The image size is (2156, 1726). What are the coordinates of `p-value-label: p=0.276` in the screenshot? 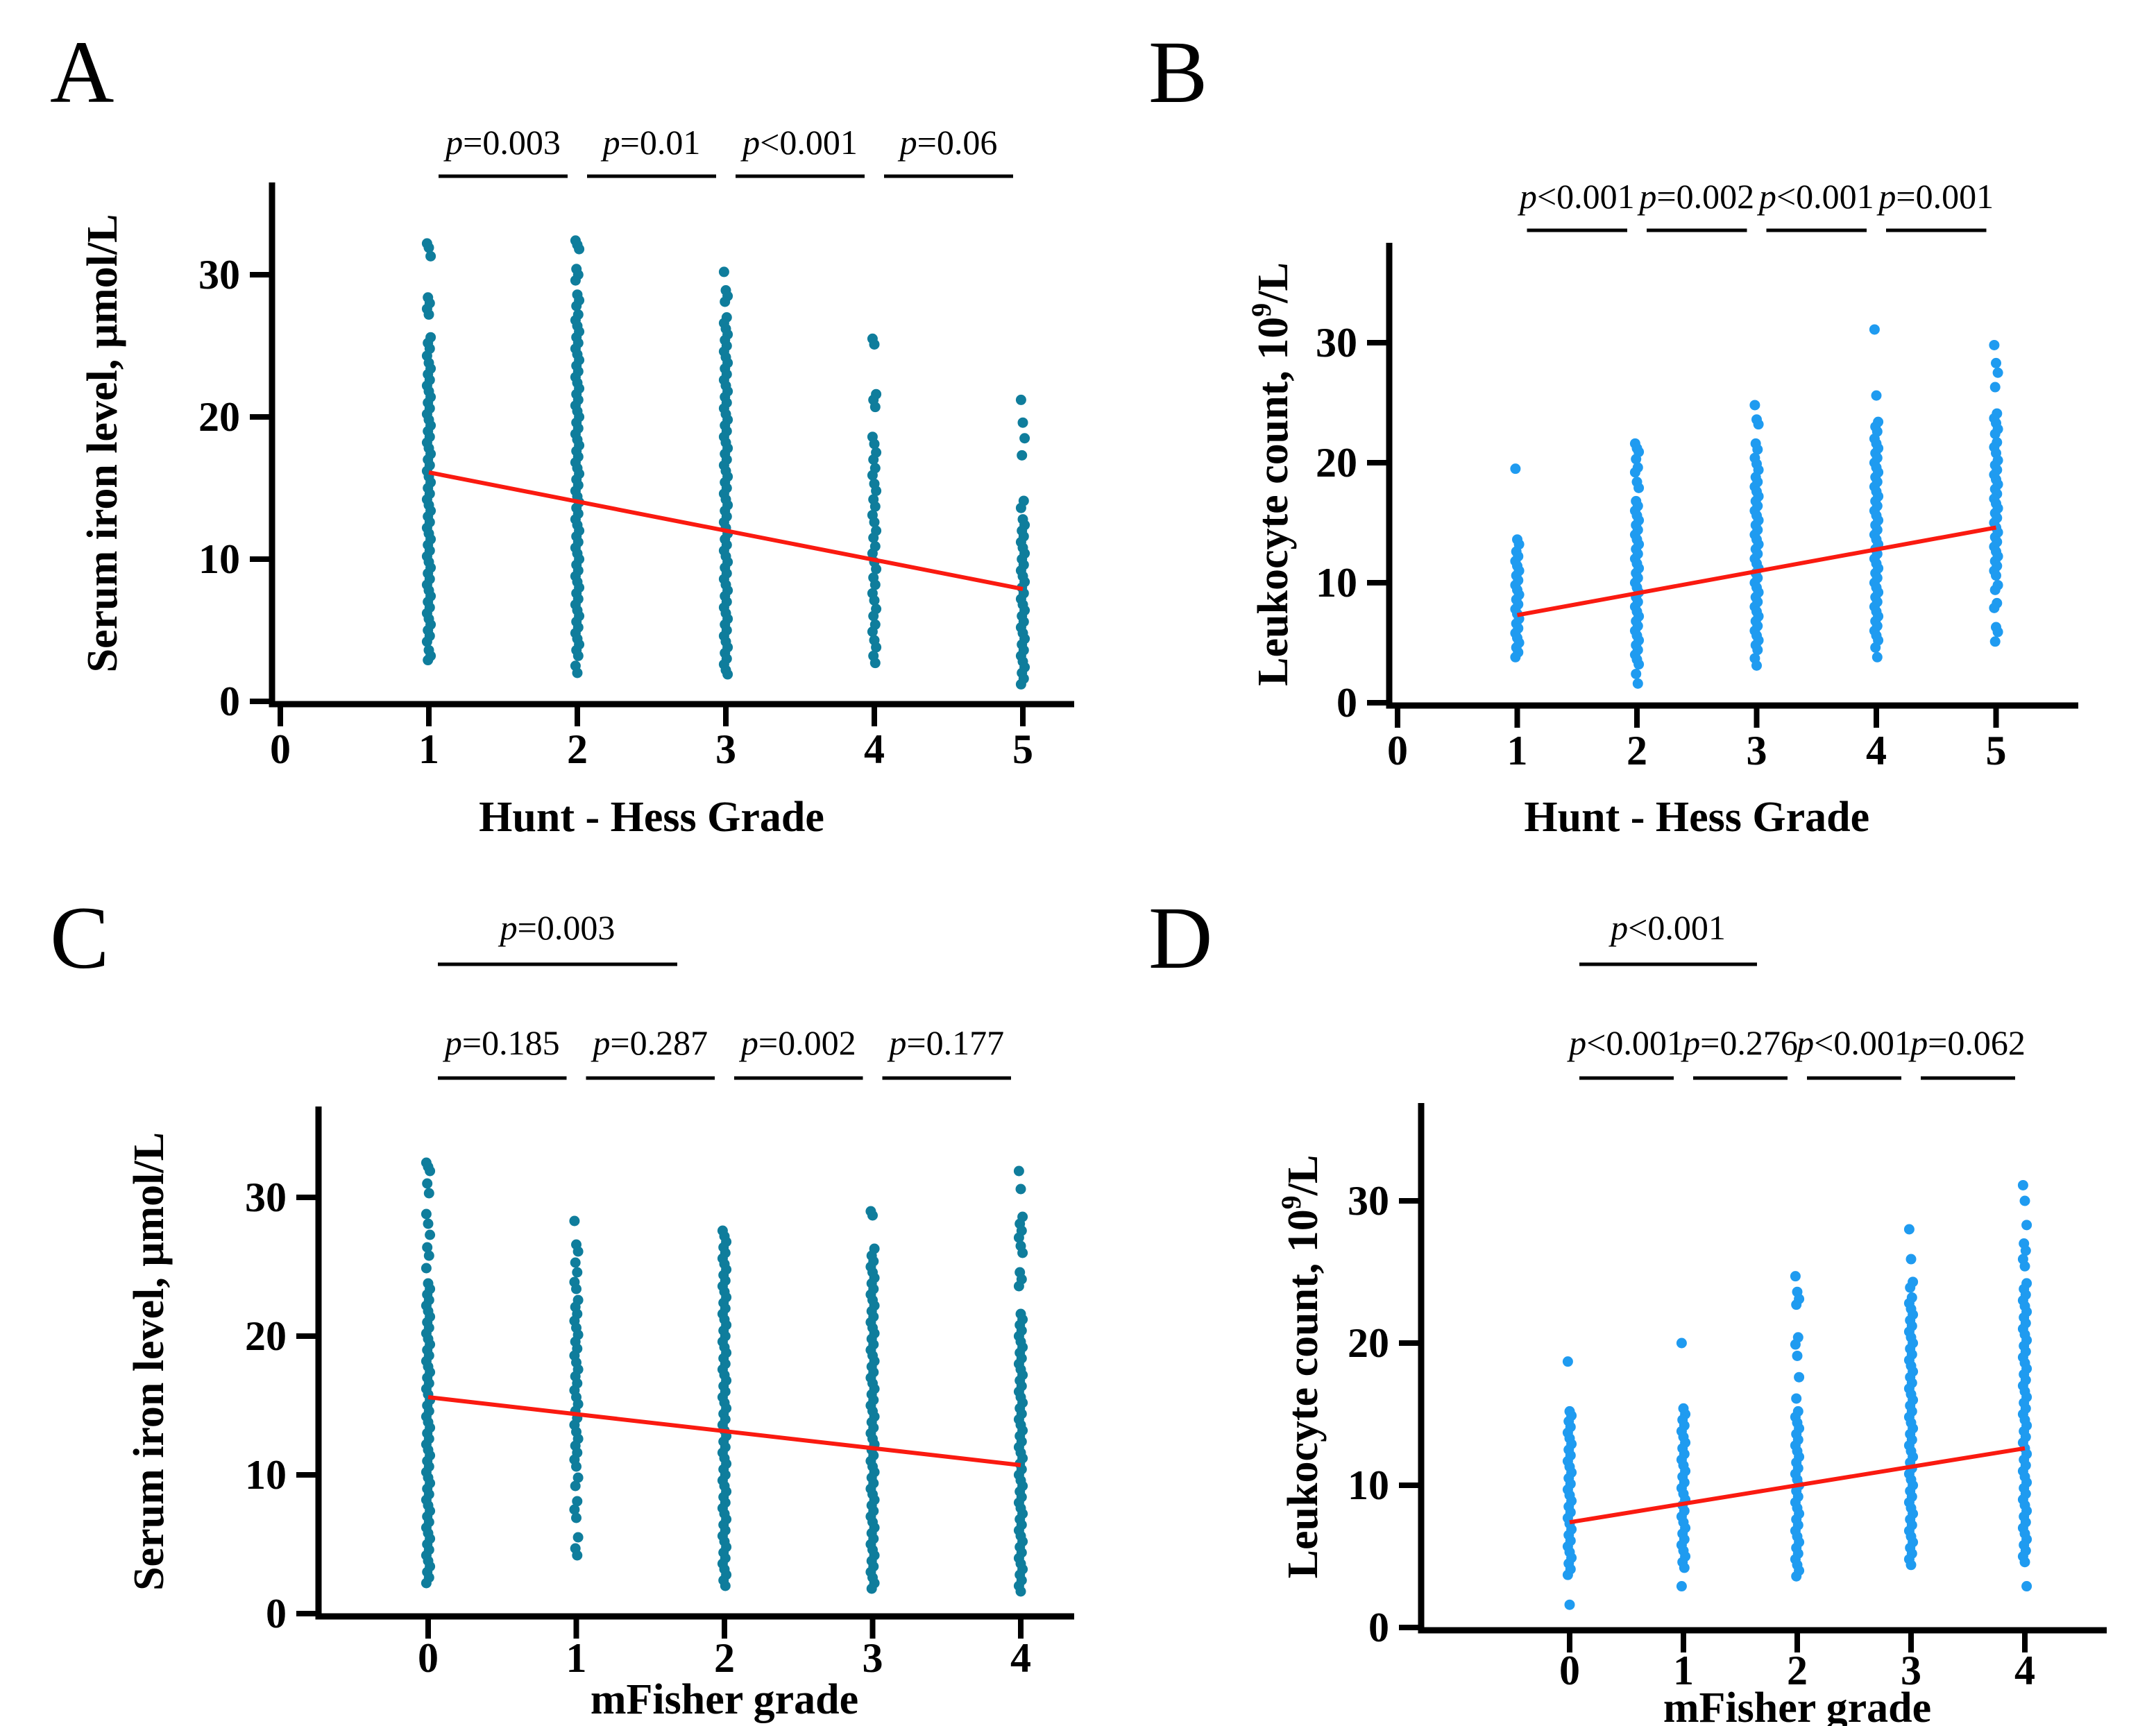 It's located at (1739, 1042).